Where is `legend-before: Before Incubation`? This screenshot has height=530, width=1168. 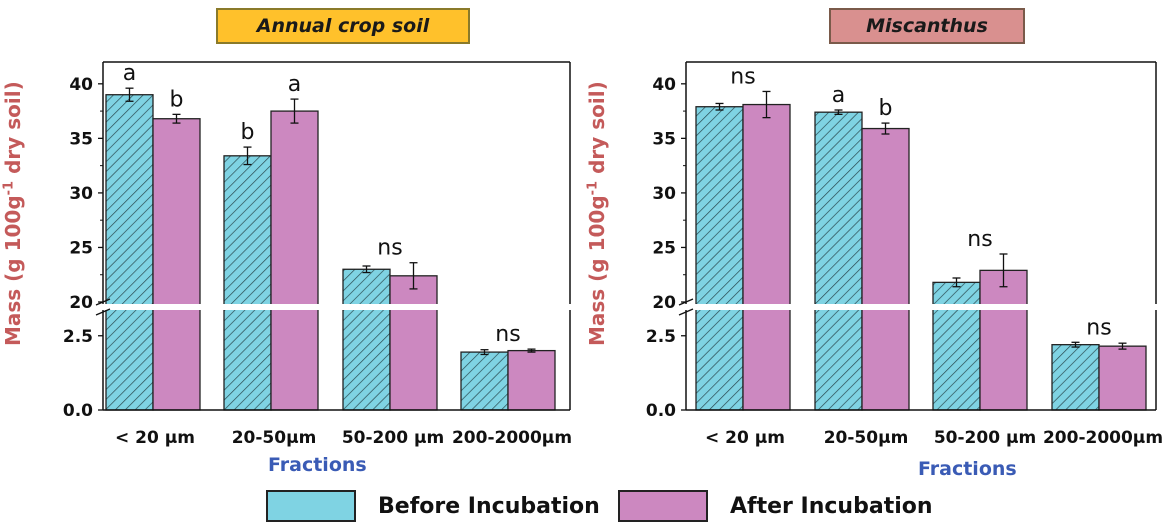 legend-before: Before Incubation is located at coordinates (433, 506).